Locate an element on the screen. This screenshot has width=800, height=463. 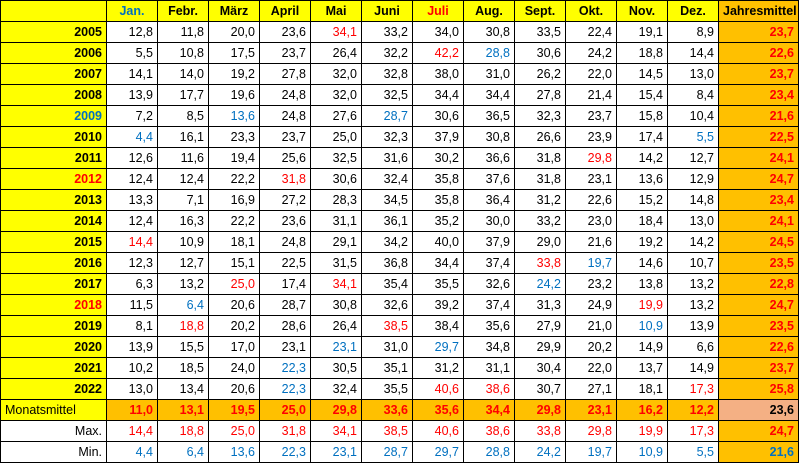
max-cell: 38,6 is located at coordinates (489, 431).